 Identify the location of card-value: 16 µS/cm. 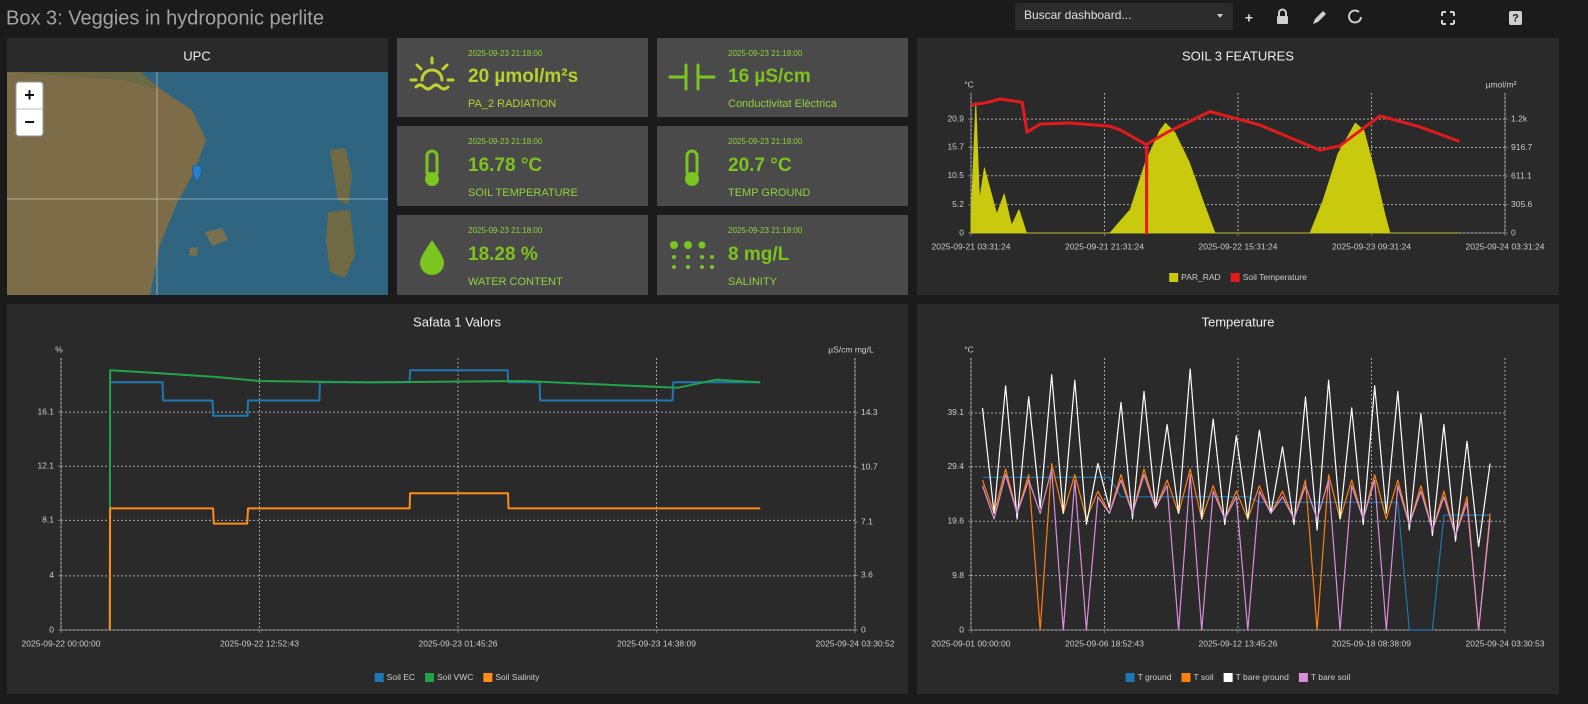
(769, 76).